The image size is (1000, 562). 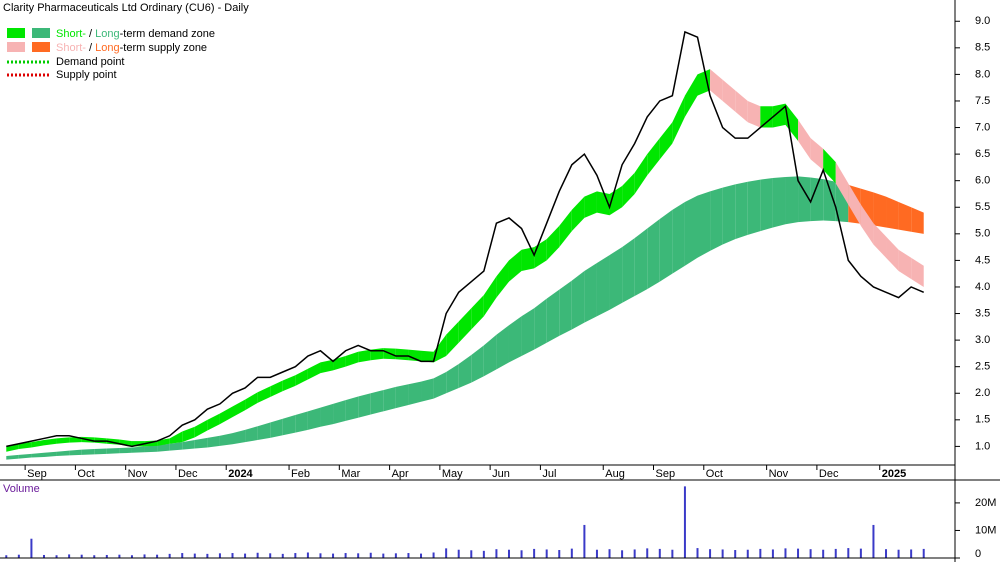 I want to click on y-tick-label: 7.5, so click(x=982, y=101).